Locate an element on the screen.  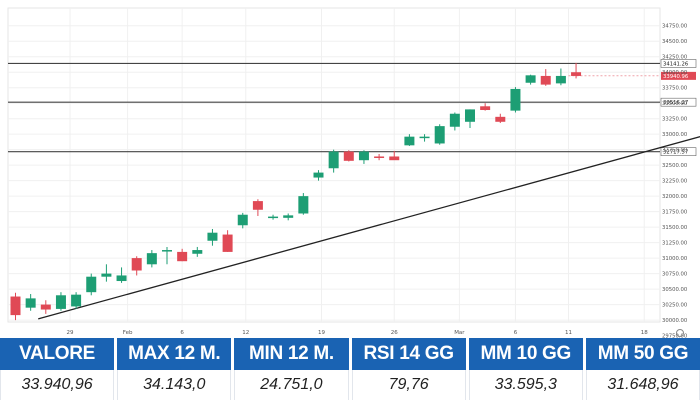
x-tick-label: 26 is located at coordinates (394, 333).